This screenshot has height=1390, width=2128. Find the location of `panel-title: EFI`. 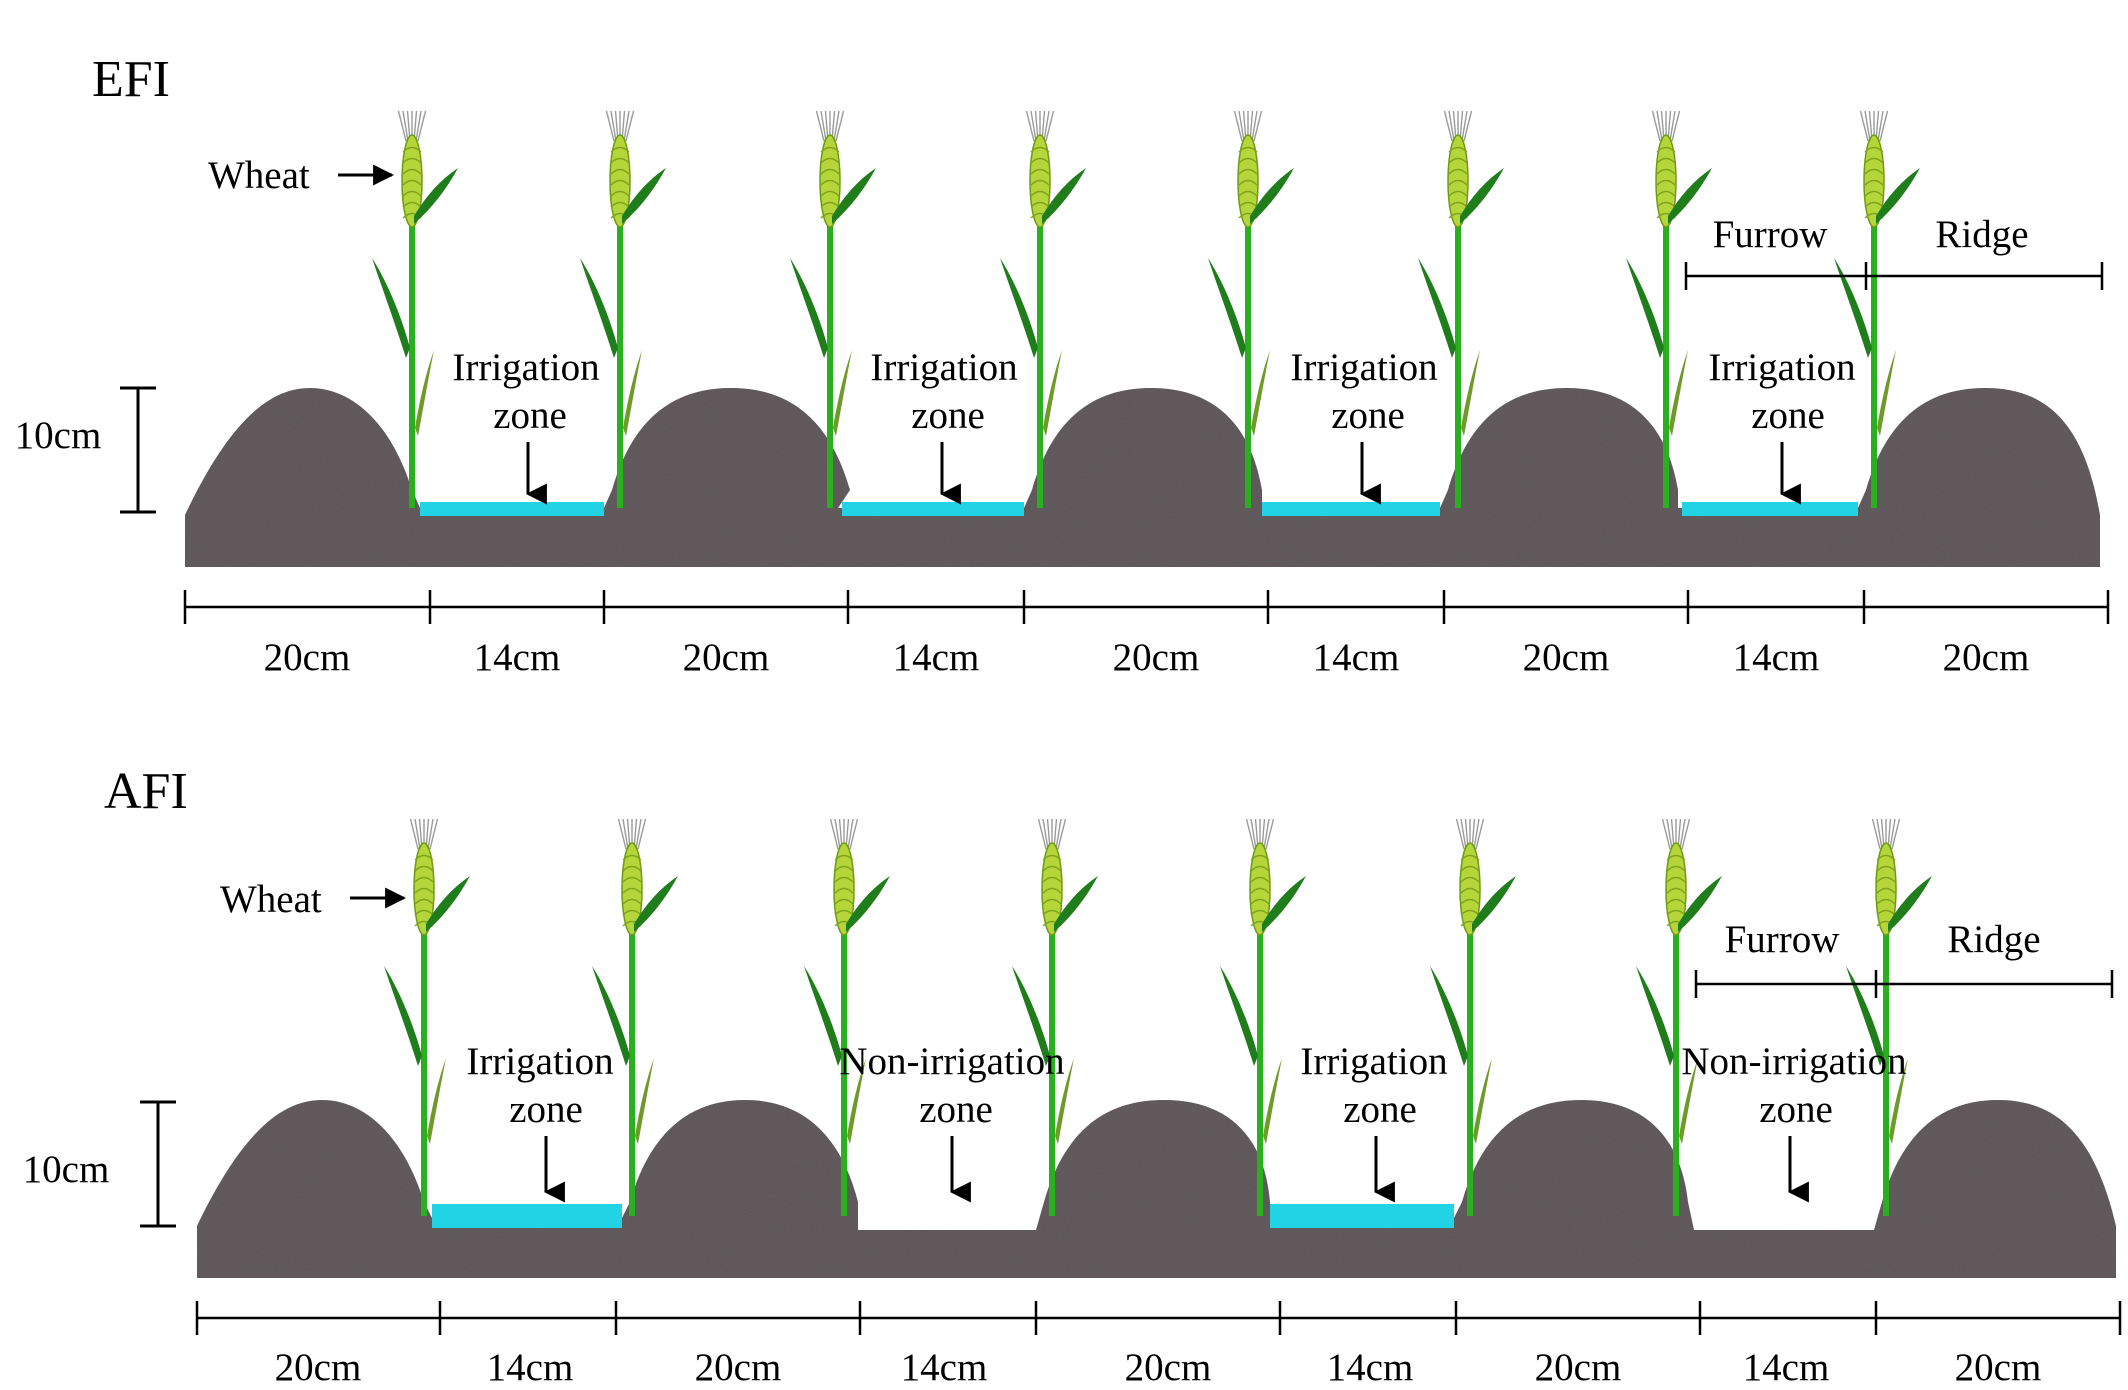

panel-title: EFI is located at coordinates (131, 79).